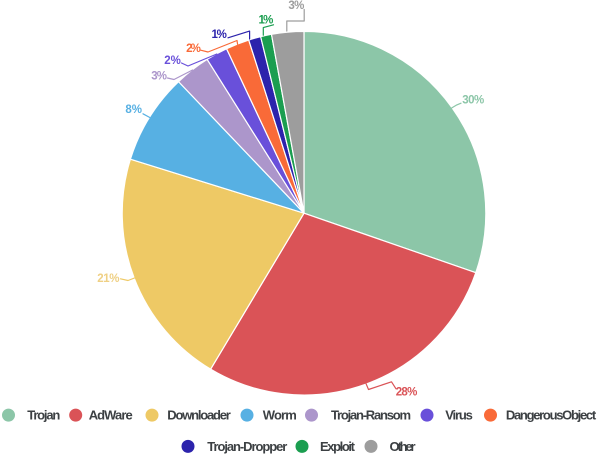 The image size is (600, 461). I want to click on svg-text: Downloader, so click(199, 414).